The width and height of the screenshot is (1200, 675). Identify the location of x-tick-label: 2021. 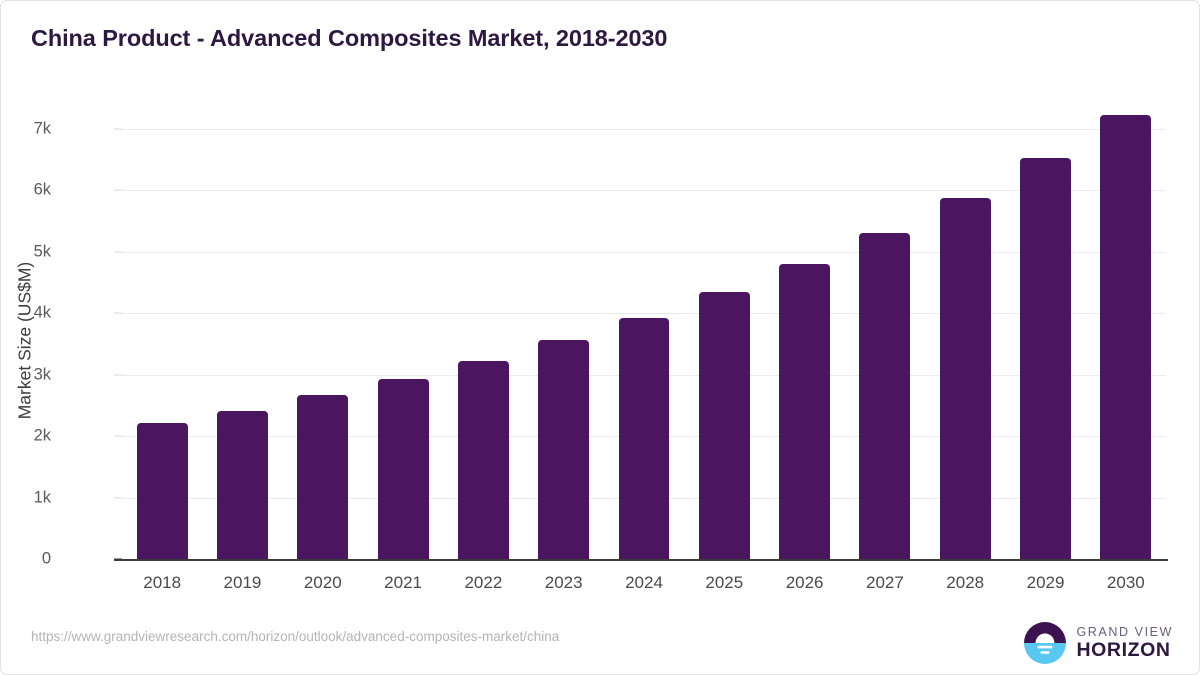
(403, 582).